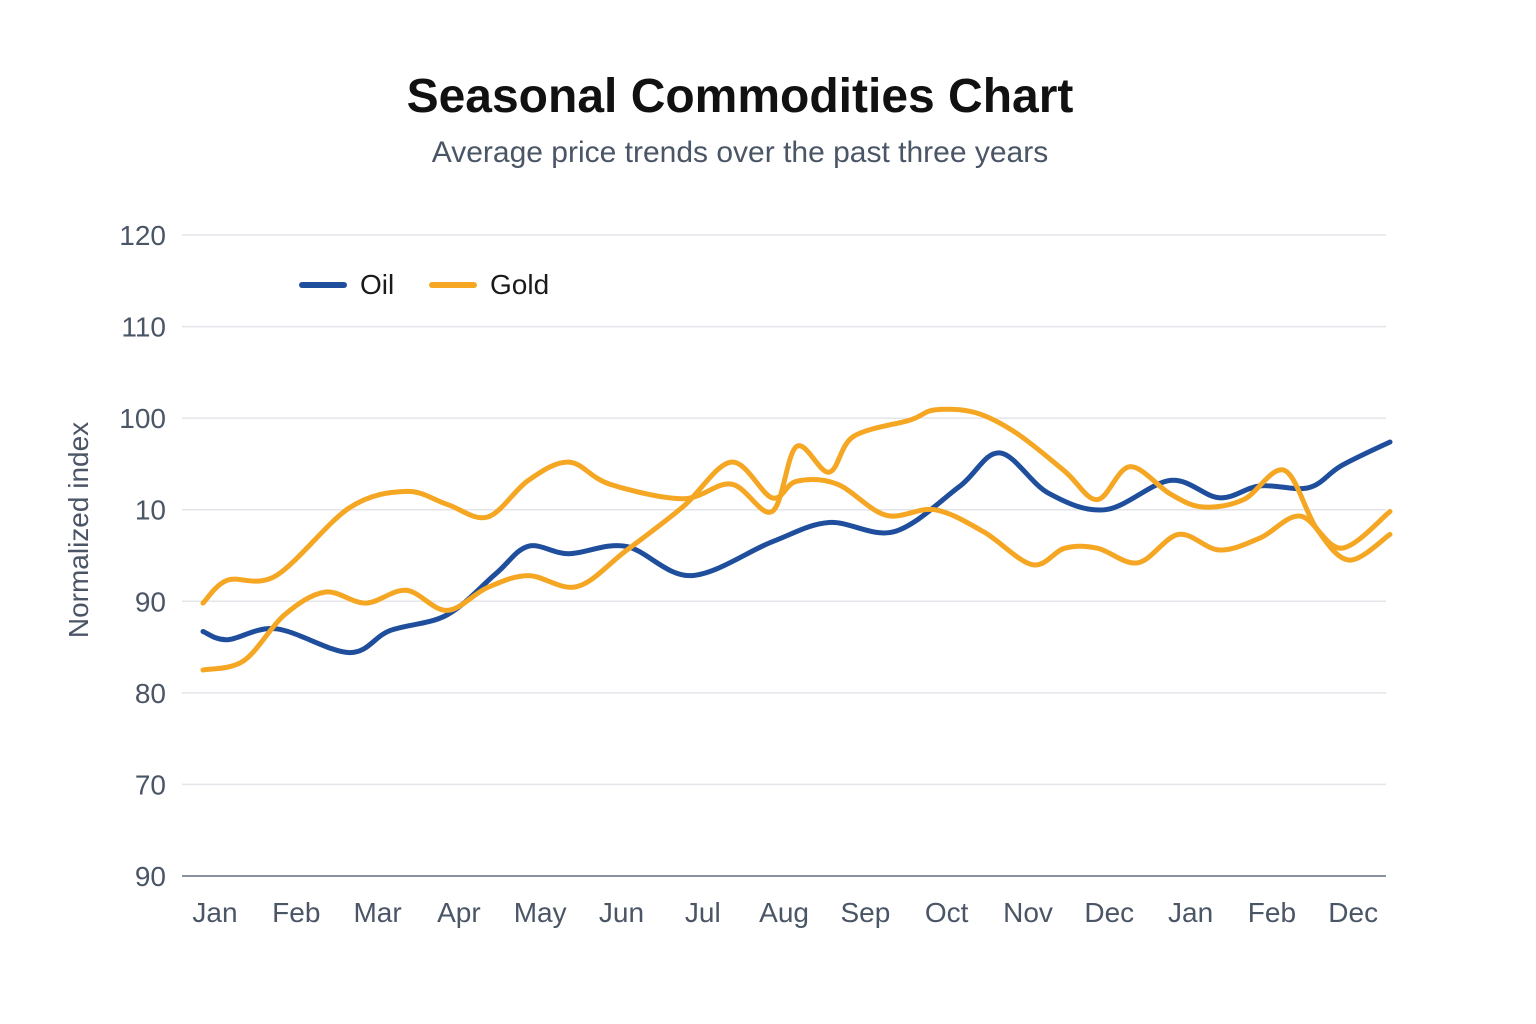 This screenshot has height=1024, width=1536. I want to click on legend-label-oil: Oil, so click(377, 284).